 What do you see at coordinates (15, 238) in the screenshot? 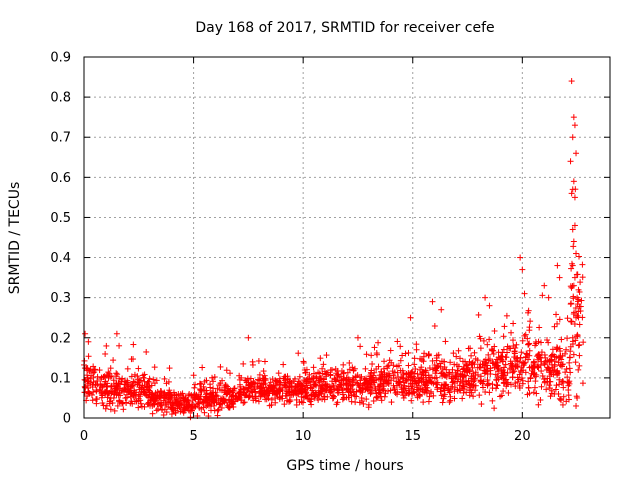
I see `y-axis-label: SRMTID / TECUs` at bounding box center [15, 238].